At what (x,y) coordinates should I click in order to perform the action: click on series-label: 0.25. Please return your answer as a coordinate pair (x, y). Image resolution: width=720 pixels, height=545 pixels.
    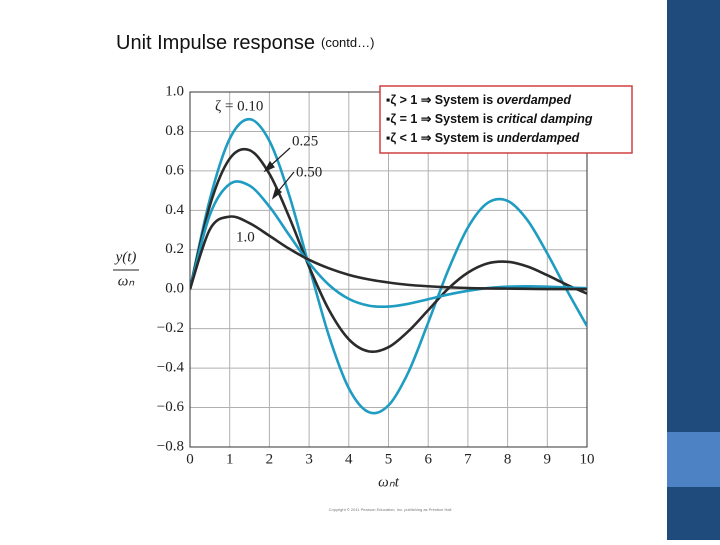
    Looking at the image, I should click on (305, 141).